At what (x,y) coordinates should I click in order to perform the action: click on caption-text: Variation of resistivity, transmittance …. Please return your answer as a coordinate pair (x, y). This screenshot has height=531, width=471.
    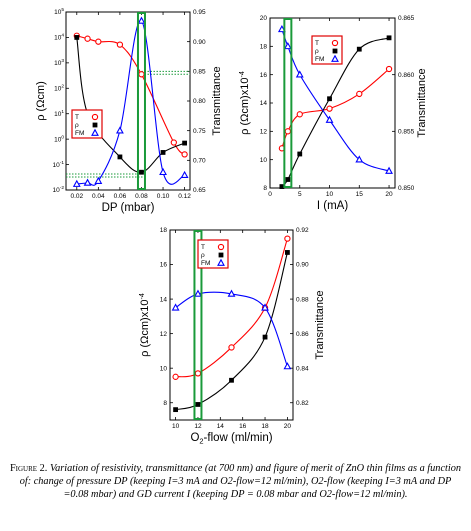
    Looking at the image, I should click on (240, 481).